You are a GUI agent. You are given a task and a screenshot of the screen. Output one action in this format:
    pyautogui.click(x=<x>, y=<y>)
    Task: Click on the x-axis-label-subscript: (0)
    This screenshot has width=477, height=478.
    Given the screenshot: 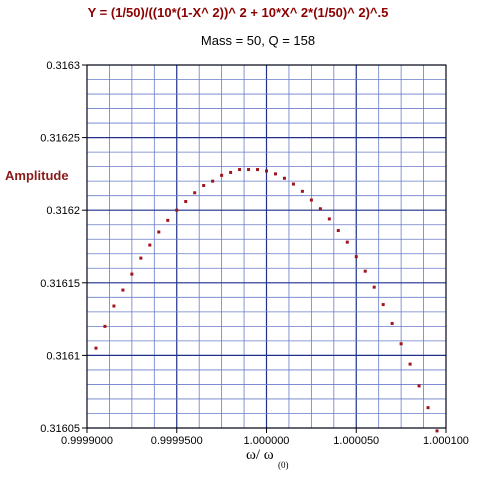 What is the action you would take?
    pyautogui.click(x=283, y=465)
    